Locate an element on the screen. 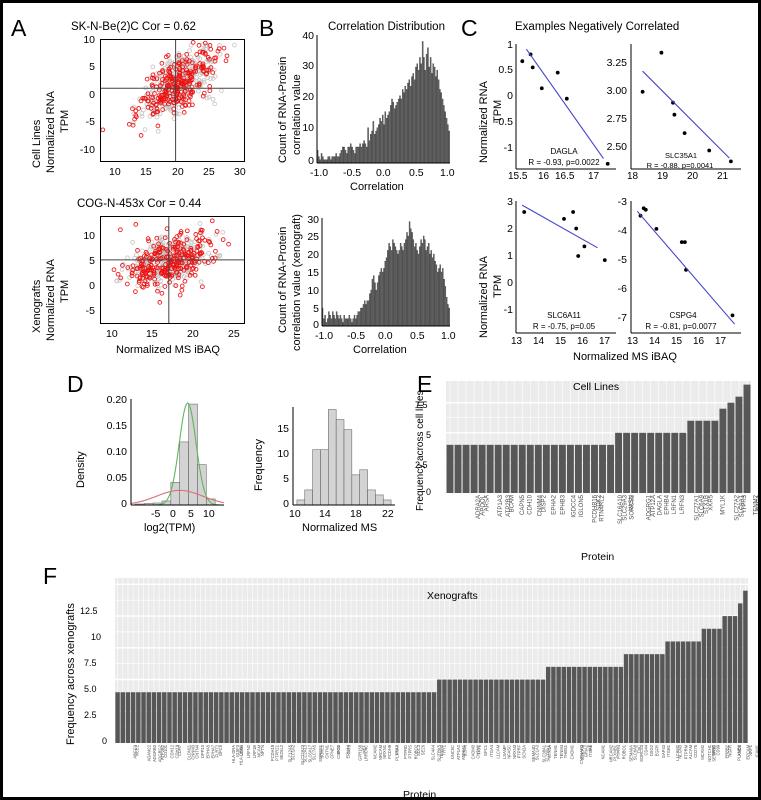  bar-category-label: ADGRB3 is located at coordinates (154, 753).